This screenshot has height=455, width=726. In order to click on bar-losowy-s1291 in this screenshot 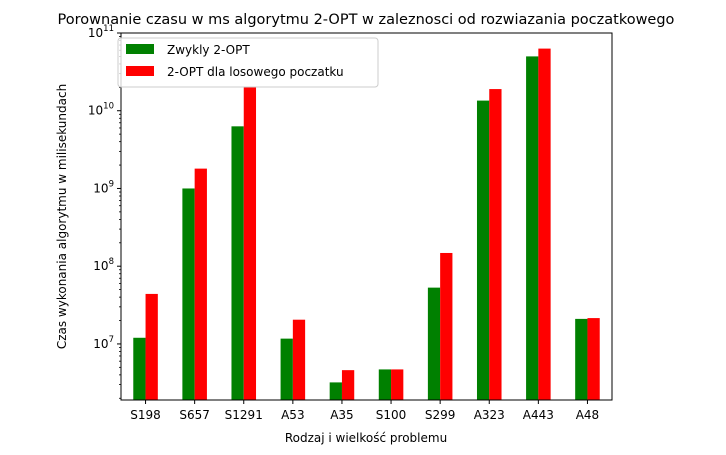, I will do `click(250, 243)`.